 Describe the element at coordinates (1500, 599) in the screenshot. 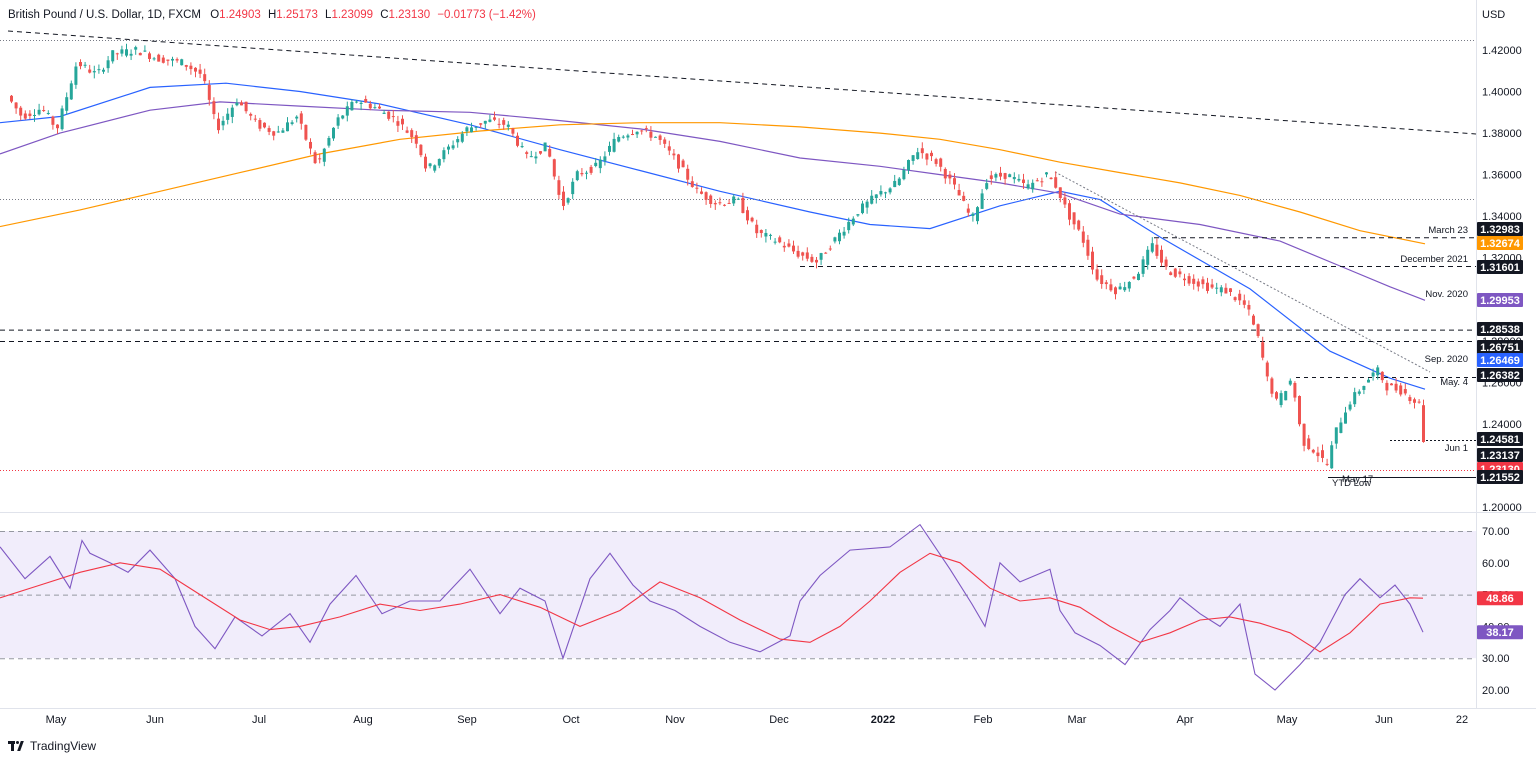

I see `svg-text: 48.86` at that location.